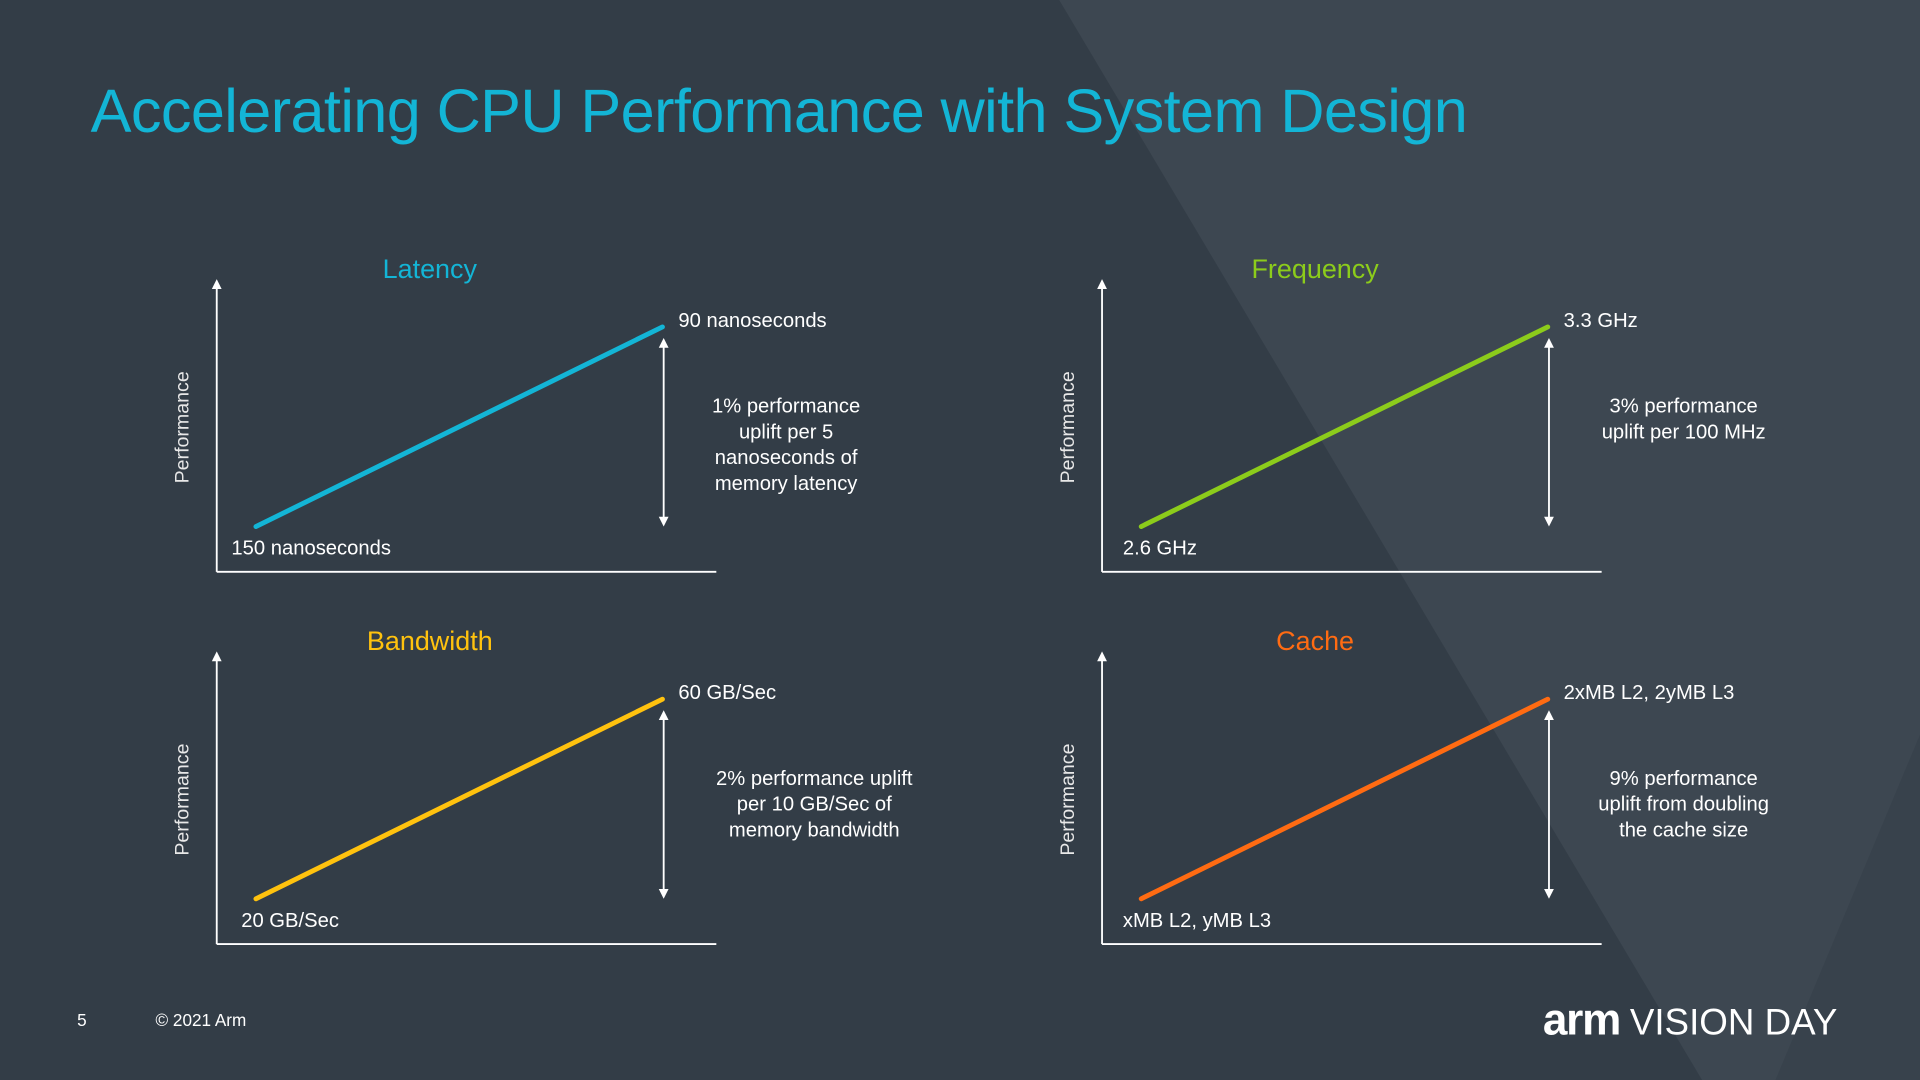 This screenshot has width=1920, height=1080. I want to click on page-number: 5, so click(82, 1020).